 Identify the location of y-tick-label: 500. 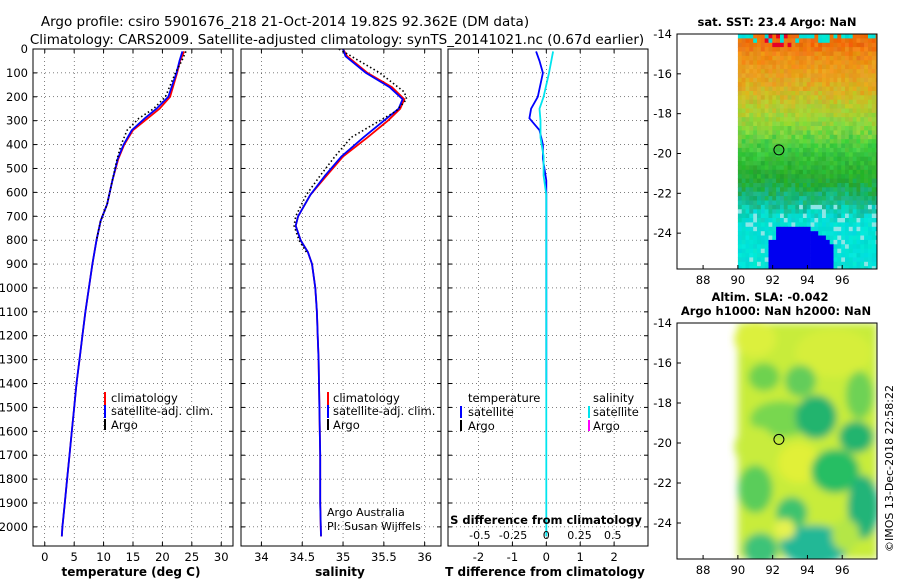
(17, 168).